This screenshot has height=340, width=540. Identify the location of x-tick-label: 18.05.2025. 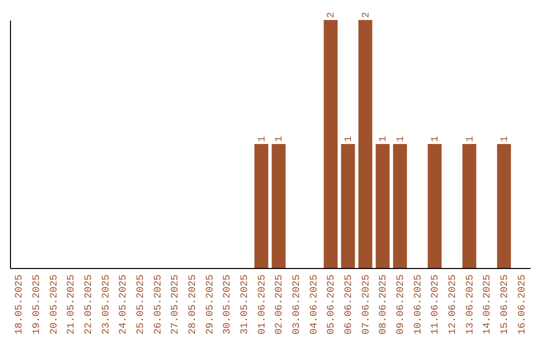
(20, 304).